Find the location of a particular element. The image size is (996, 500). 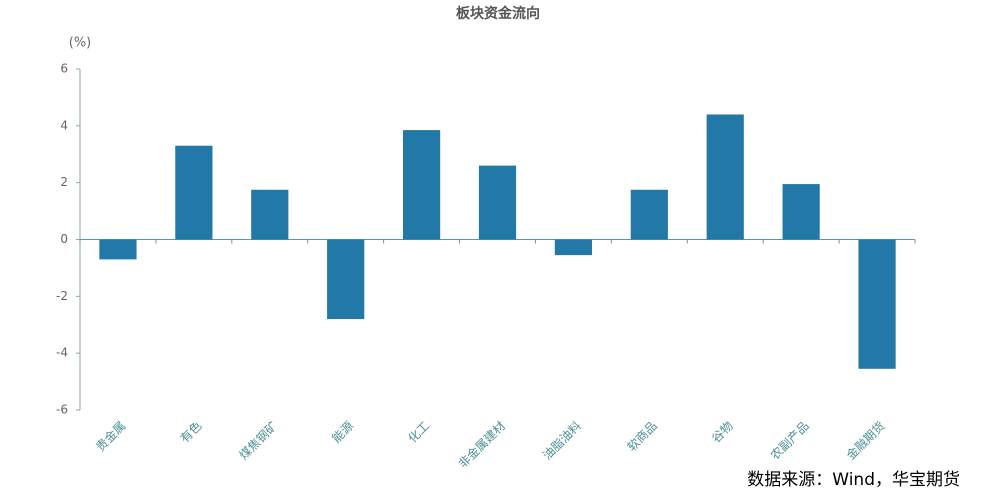

source-note: 数据来源：Wind，华宝期货 is located at coordinates (853, 480).